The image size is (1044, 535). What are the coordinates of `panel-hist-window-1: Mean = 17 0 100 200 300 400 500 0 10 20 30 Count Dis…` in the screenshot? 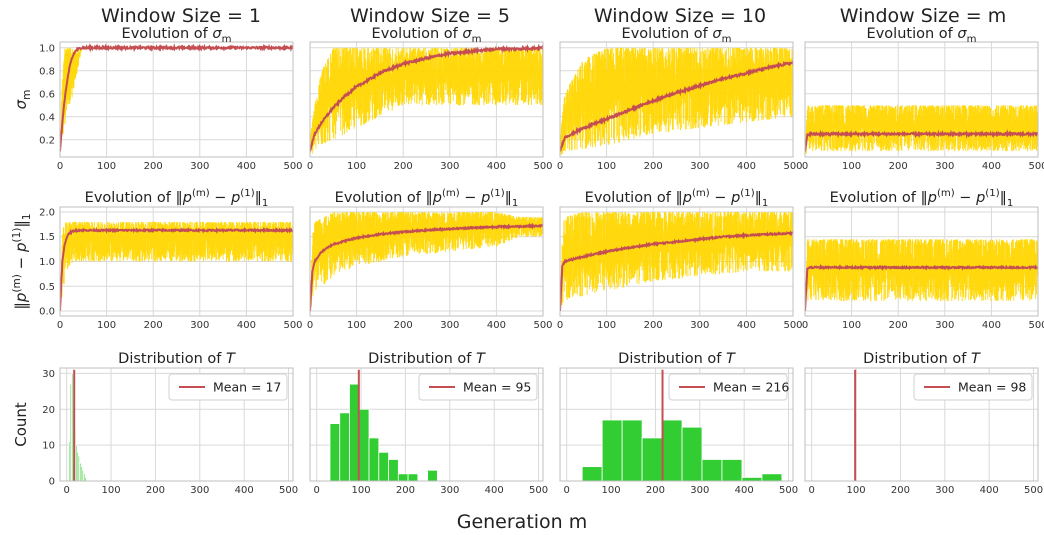 It's located at (155, 423).